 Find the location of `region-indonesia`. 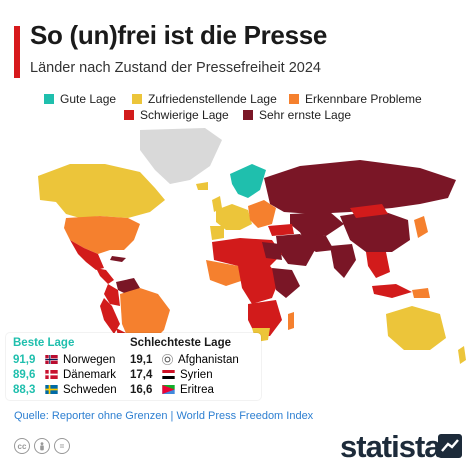

region-indonesia is located at coordinates (392, 291).